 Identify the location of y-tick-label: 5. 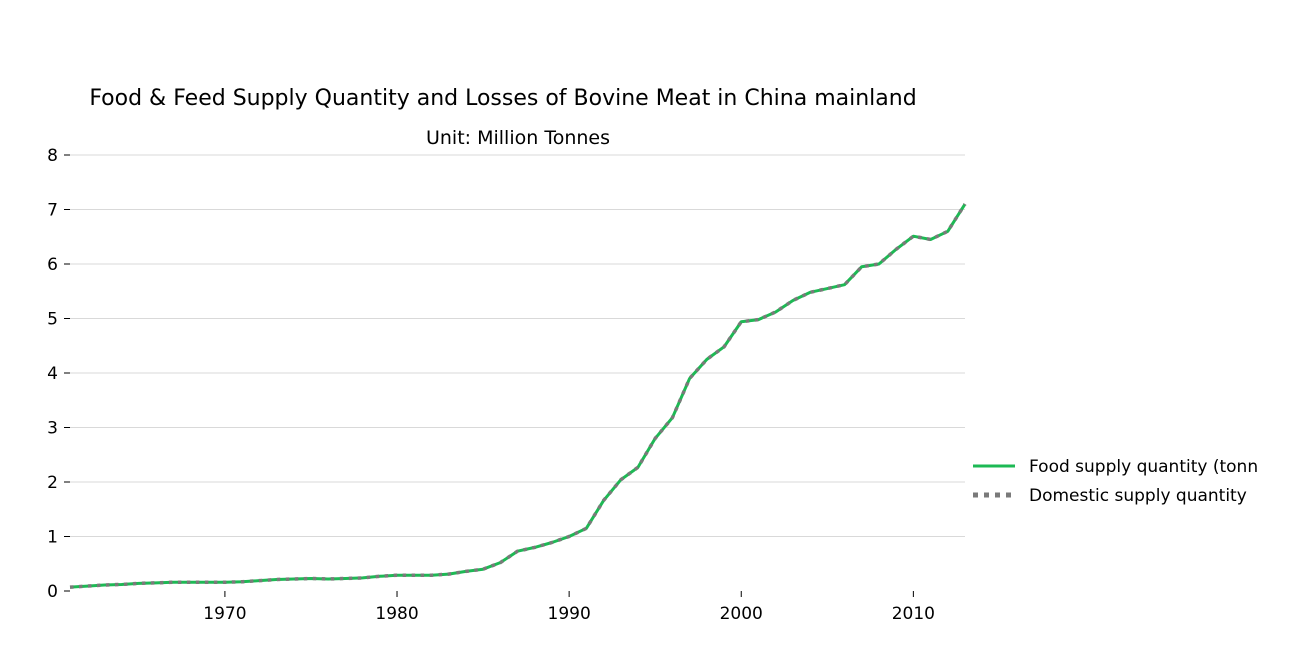
(52, 320).